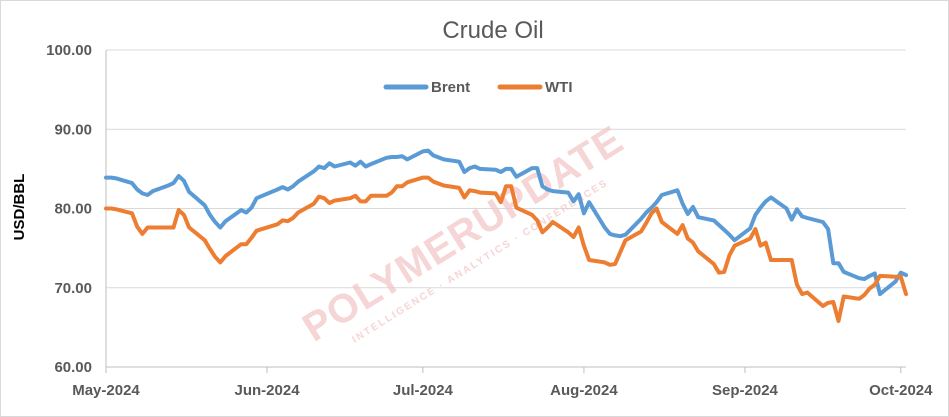 Image resolution: width=949 pixels, height=417 pixels. I want to click on y-tick-label: 100.00, so click(69, 50).